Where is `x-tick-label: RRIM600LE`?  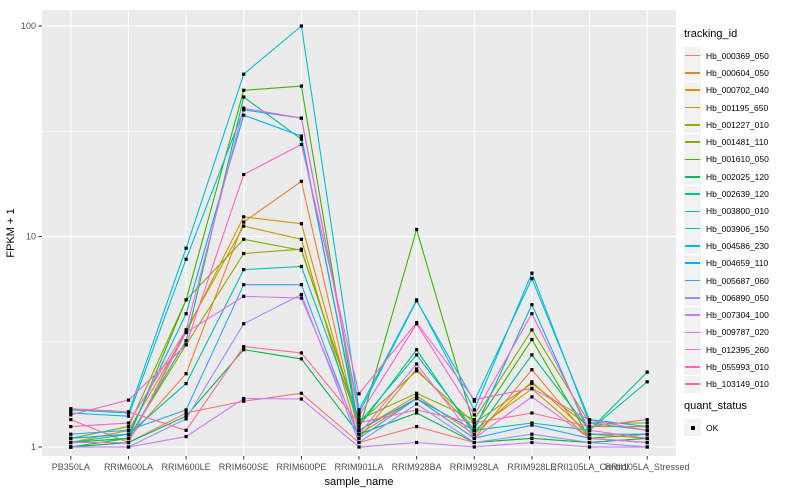 x-tick-label: RRIM600LE is located at coordinates (186, 467).